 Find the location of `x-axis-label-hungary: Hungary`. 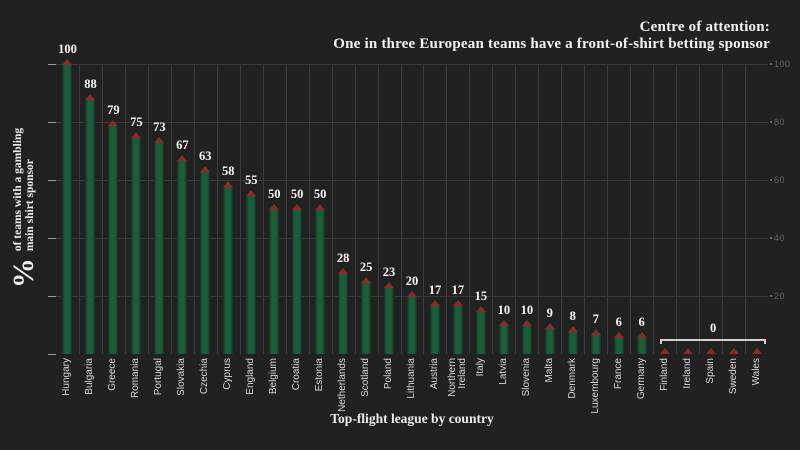

x-axis-label-hungary: Hungary is located at coordinates (67, 377).